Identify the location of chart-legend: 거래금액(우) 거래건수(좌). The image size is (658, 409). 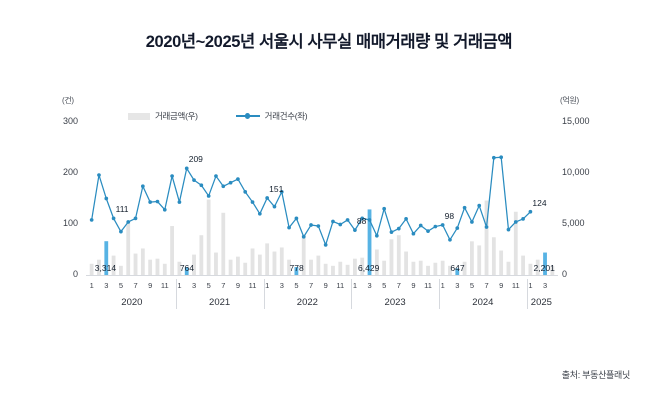
(218, 116).